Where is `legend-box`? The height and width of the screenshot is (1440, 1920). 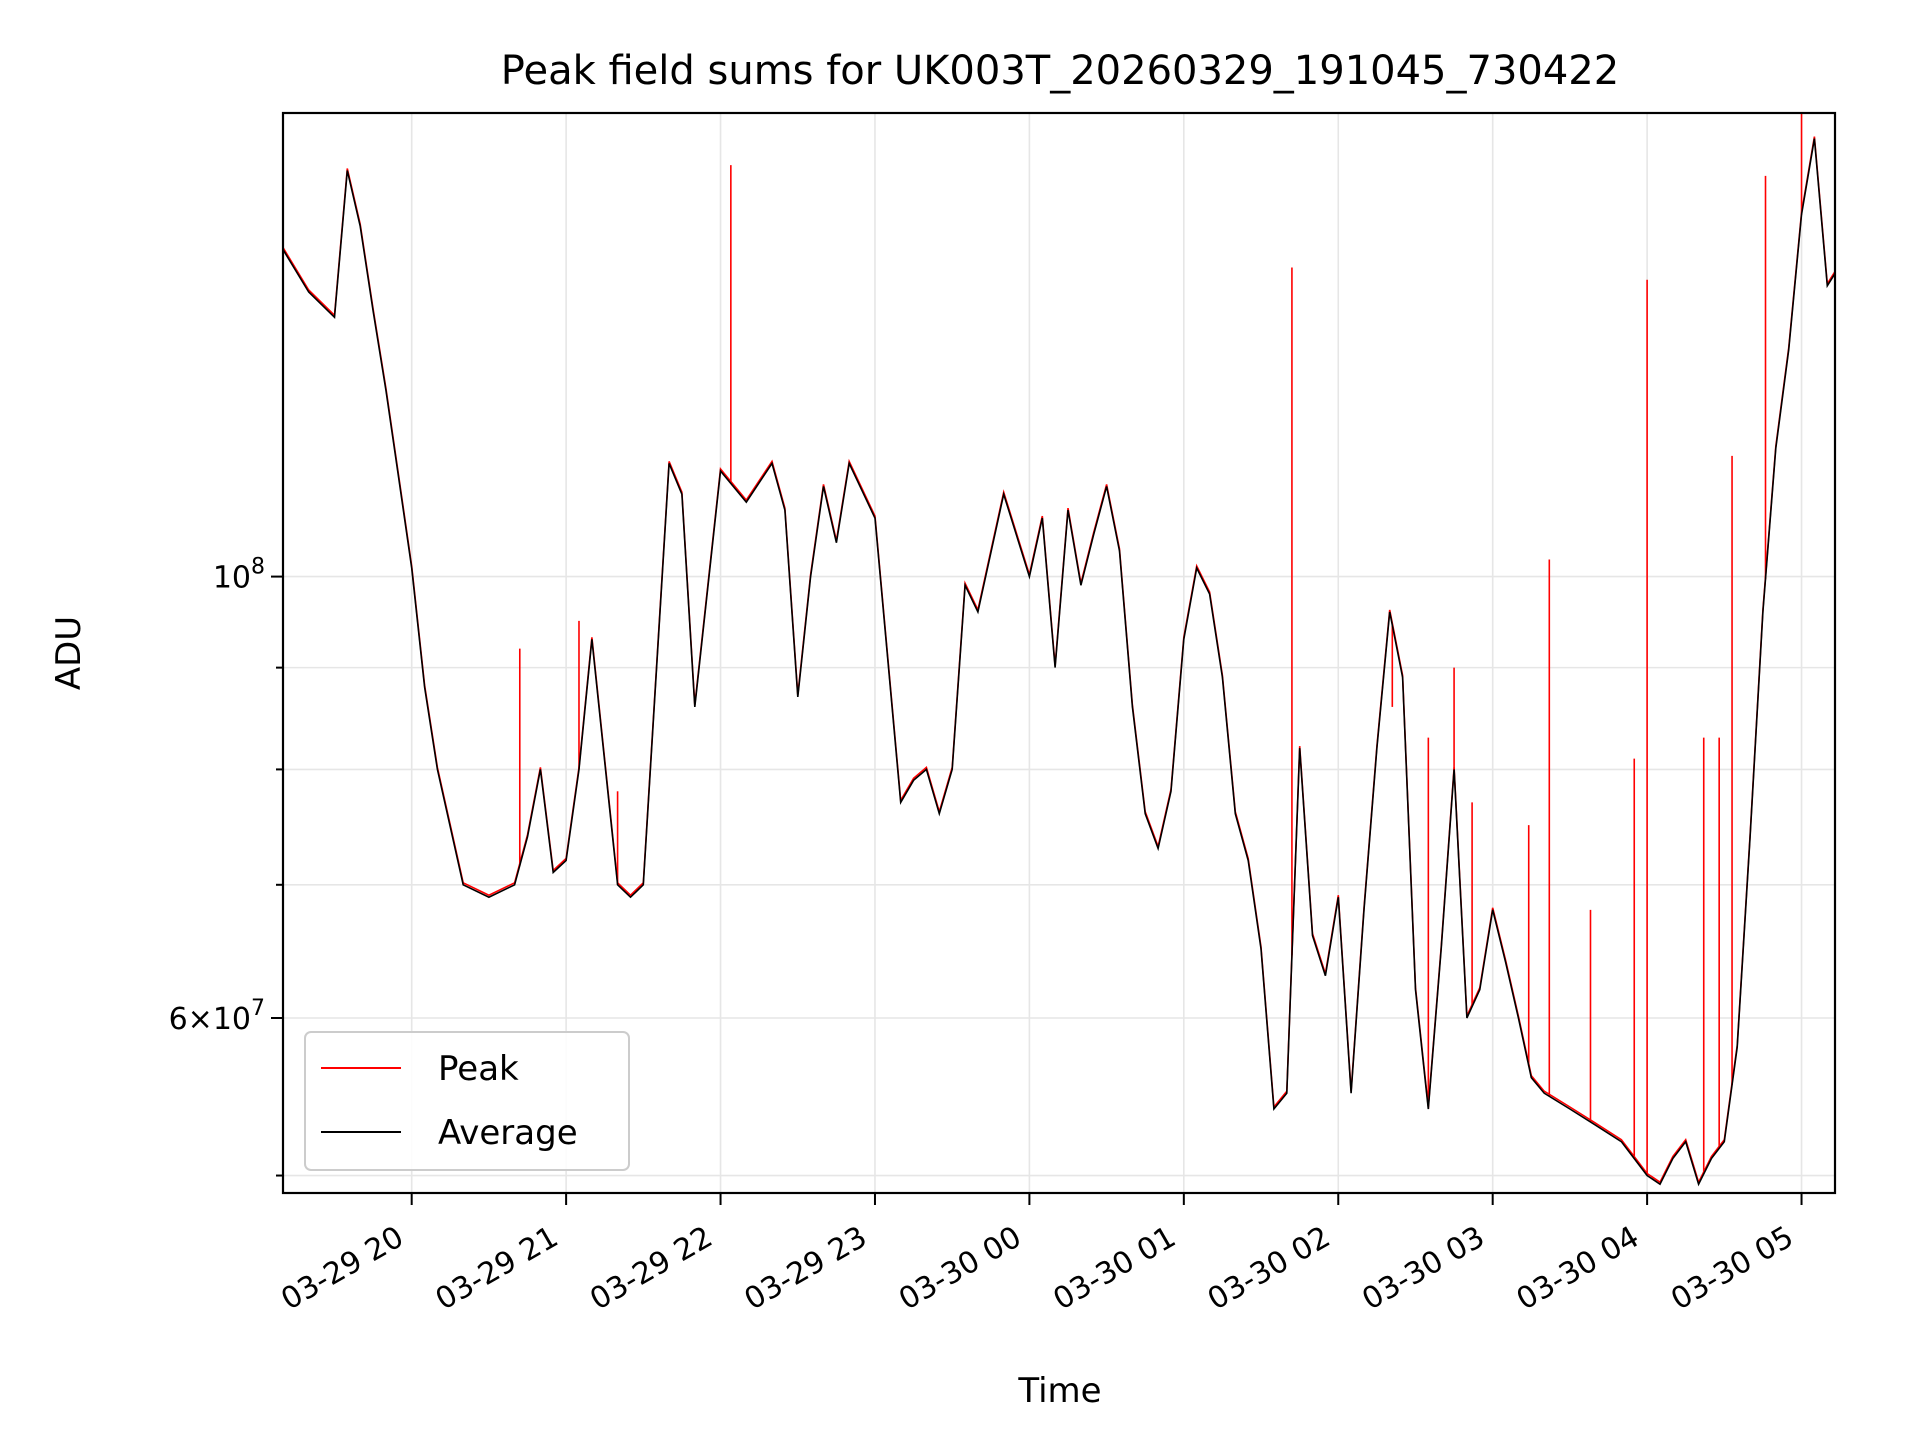
legend-box is located at coordinates (467, 1101).